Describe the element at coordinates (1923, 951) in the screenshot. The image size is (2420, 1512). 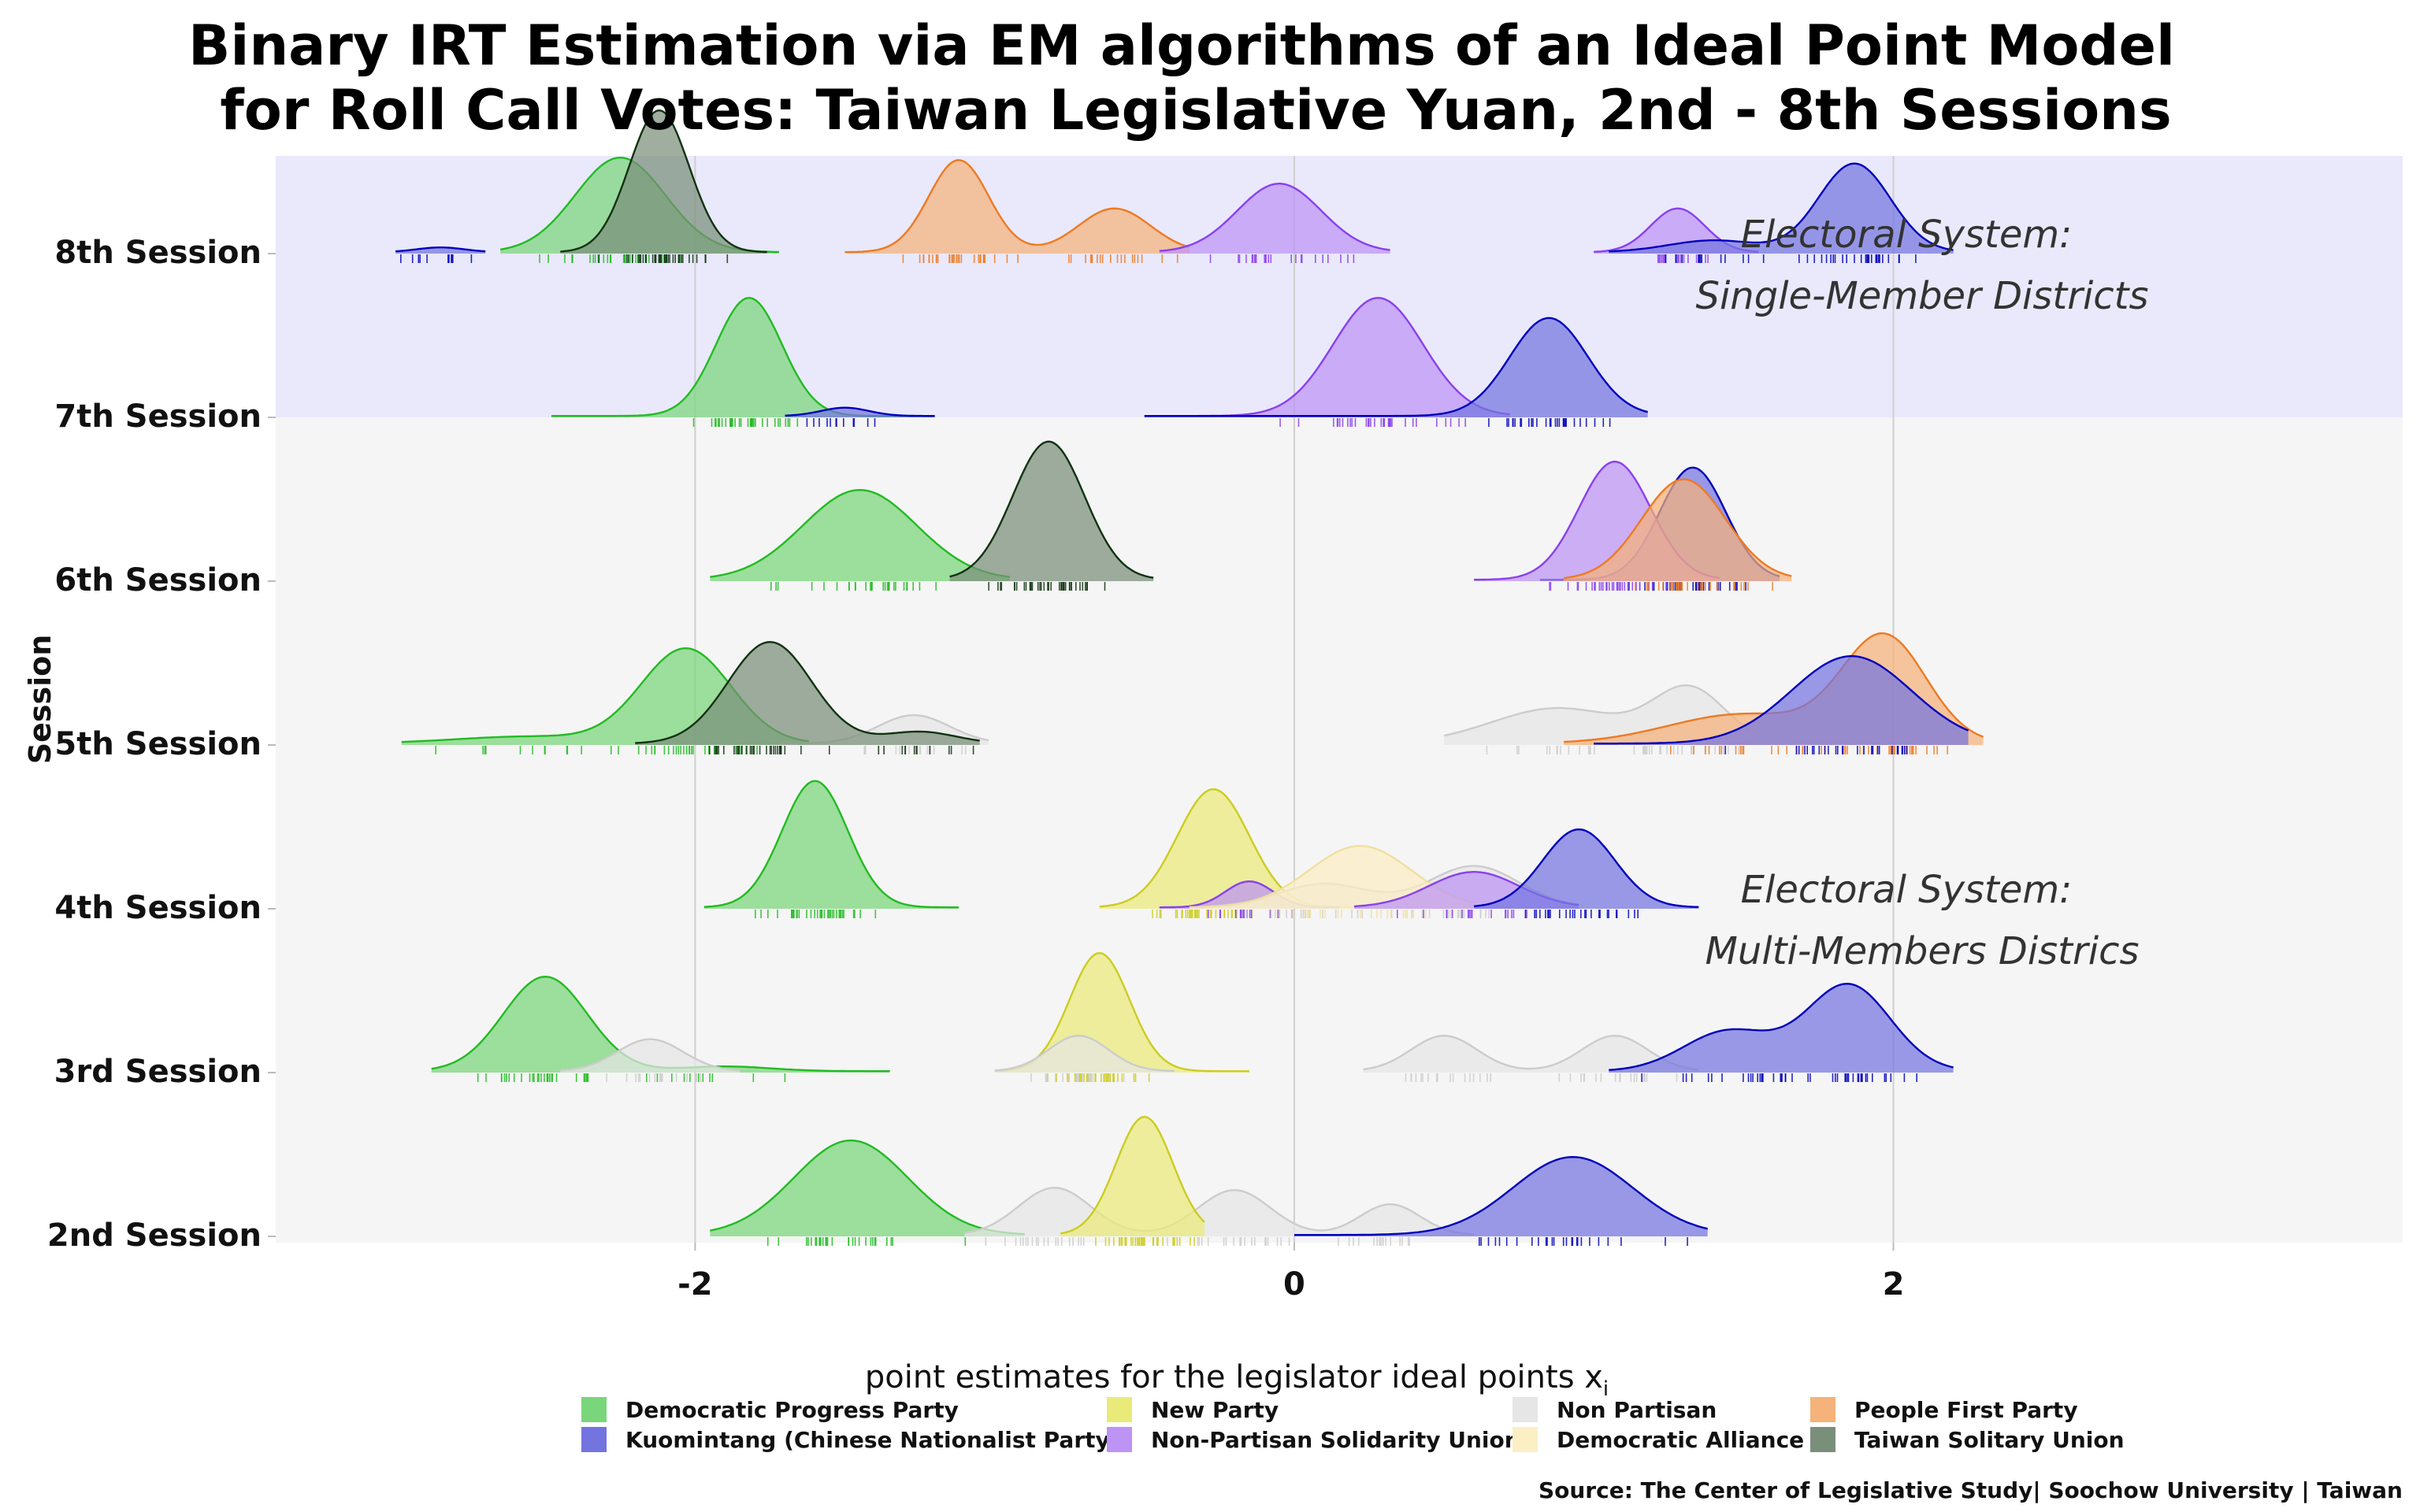
I see `annotation-line: Multi-Members Districs` at that location.